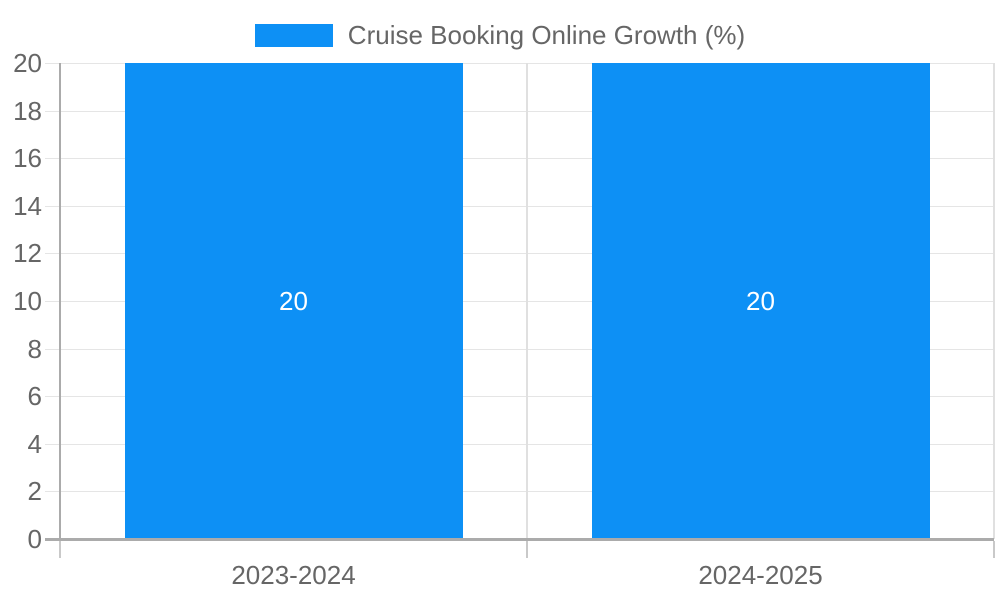  What do you see at coordinates (34, 396) in the screenshot?
I see `y-tick-label: 6` at bounding box center [34, 396].